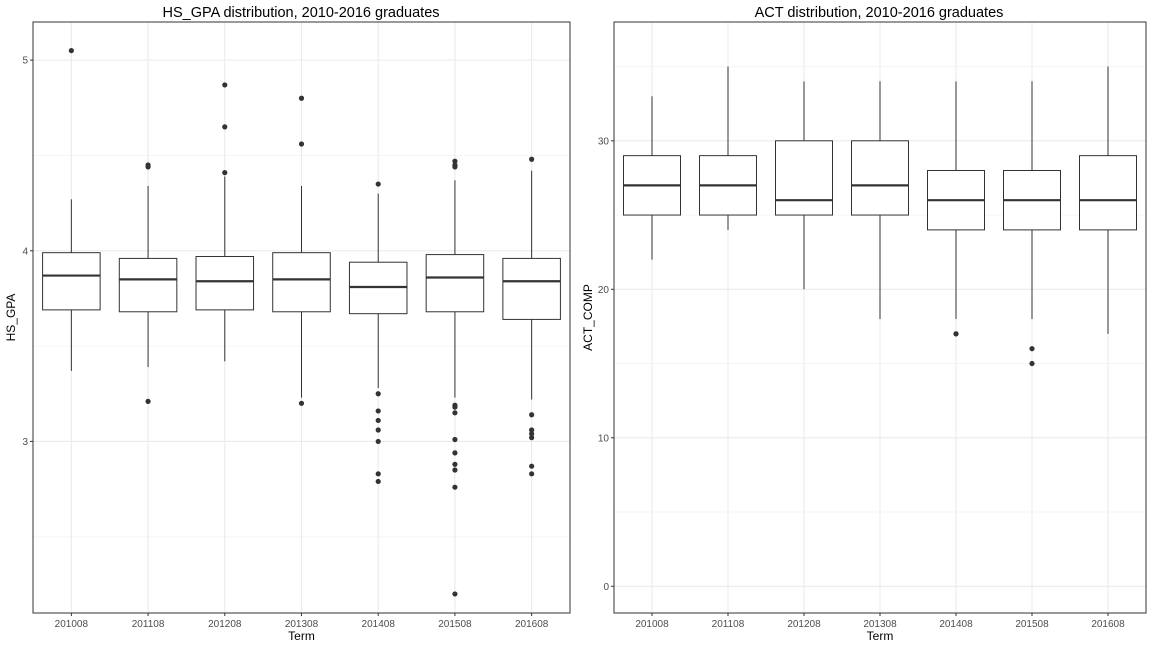  I want to click on act-x-tick-label: 201108, so click(728, 624).